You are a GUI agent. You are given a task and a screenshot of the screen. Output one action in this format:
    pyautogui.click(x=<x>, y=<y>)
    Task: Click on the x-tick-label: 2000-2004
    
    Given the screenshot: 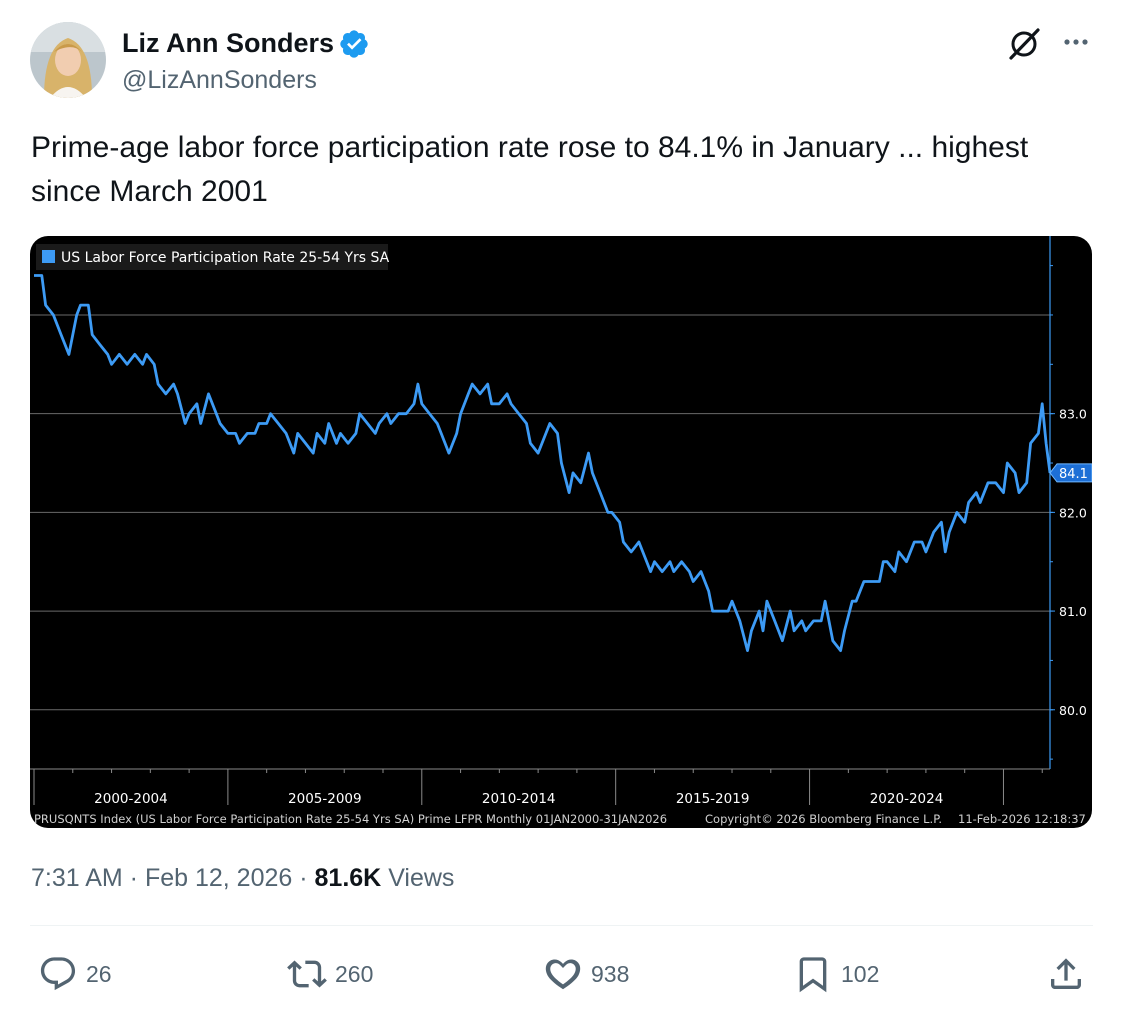 What is the action you would take?
    pyautogui.click(x=131, y=799)
    